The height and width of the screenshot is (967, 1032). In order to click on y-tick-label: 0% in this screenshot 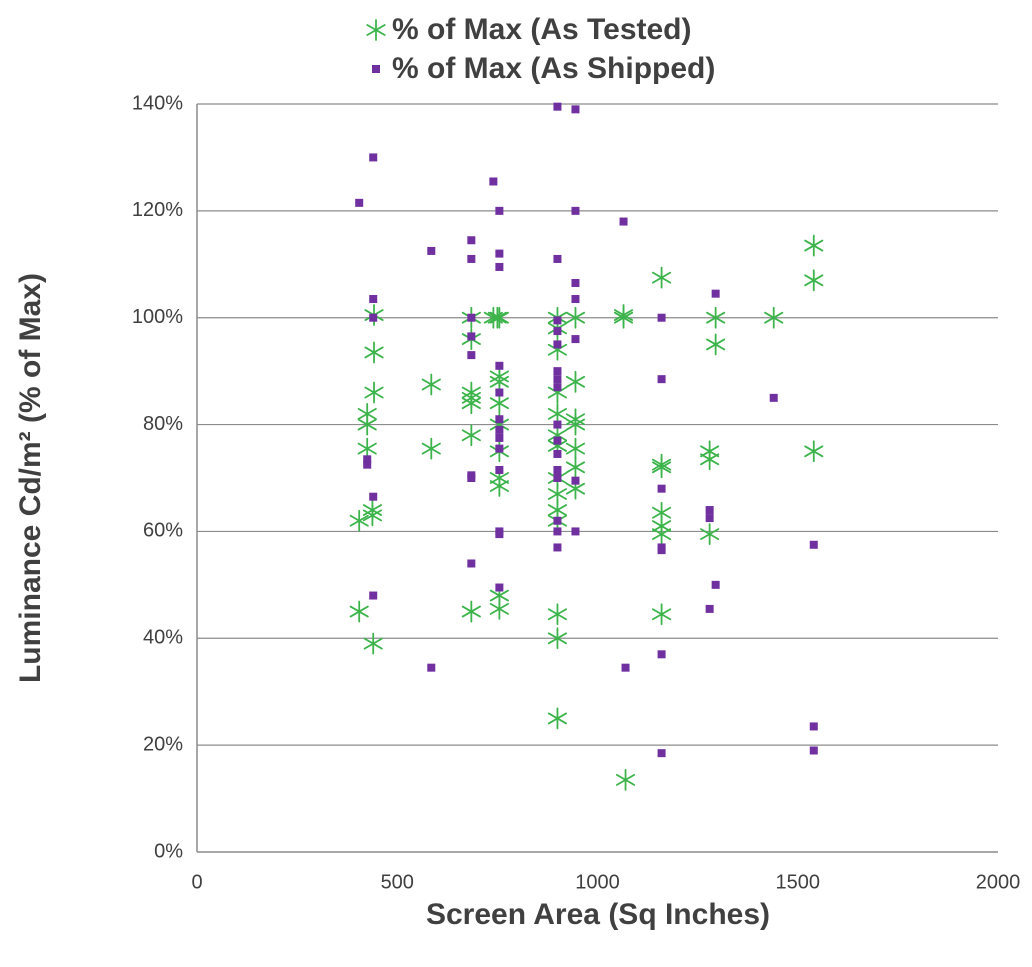, I will do `click(168, 851)`.